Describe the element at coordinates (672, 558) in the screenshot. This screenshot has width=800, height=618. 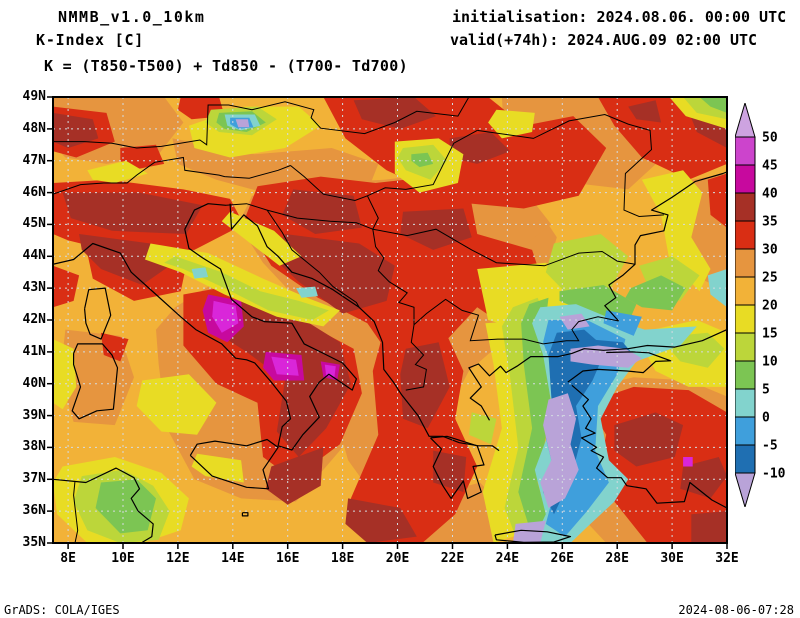
I see `lon-tick-label: 30E` at that location.